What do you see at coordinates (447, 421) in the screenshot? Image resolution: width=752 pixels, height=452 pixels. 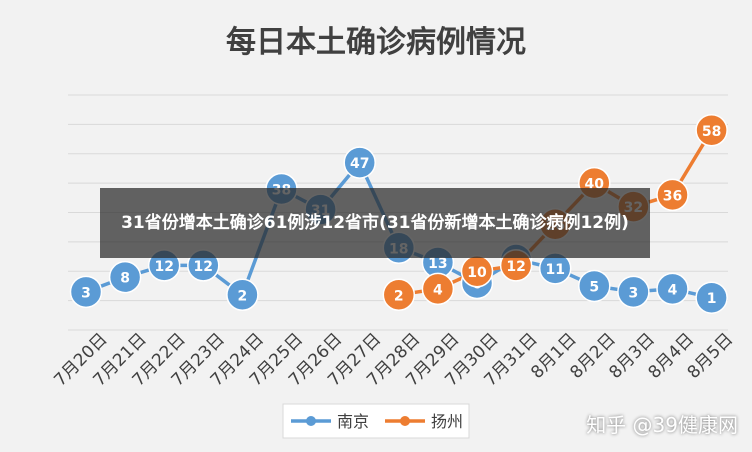 I see `legend-label: 扬州` at bounding box center [447, 421].